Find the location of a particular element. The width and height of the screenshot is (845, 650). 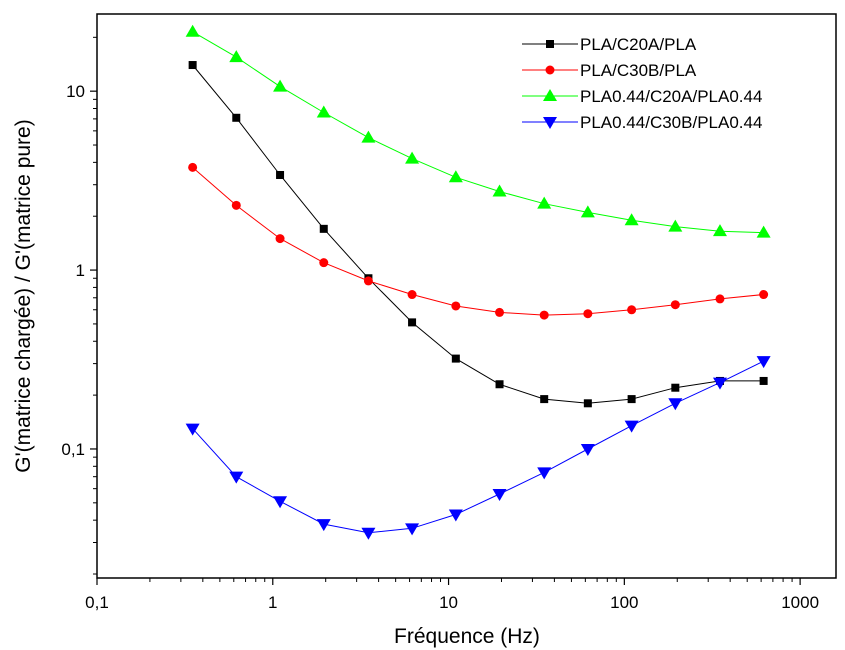

x-axis-title: Fréquence (Hz) is located at coordinates (467, 636).